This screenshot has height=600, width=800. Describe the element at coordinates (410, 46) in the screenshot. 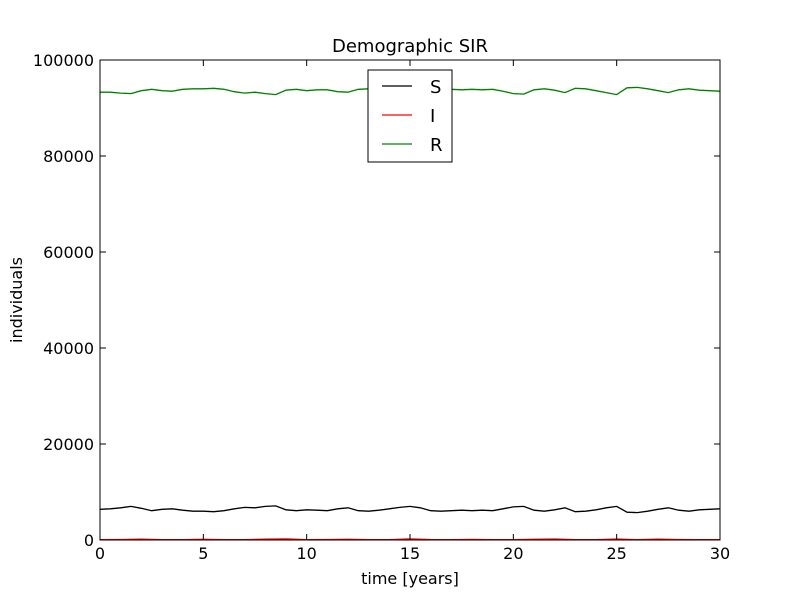

I see `chart-title: Demographic SIR` at that location.